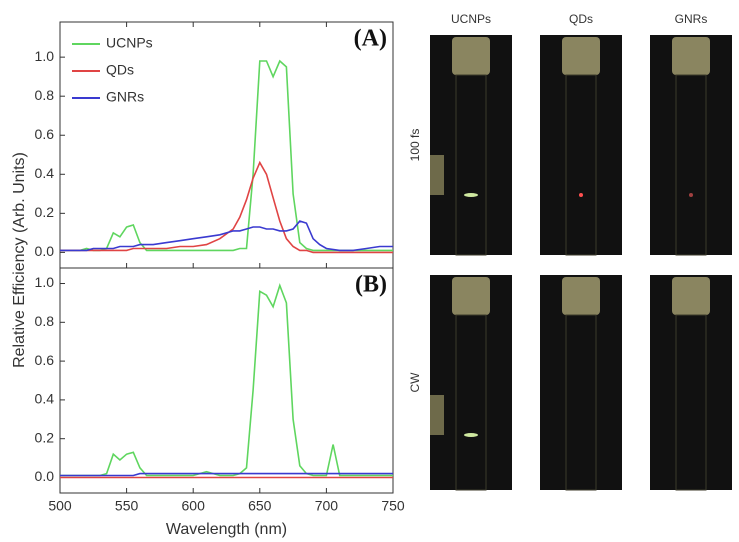 Image resolution: width=739 pixels, height=542 pixels. I want to click on x-axis-label: Wavelength (nm), so click(226, 529).